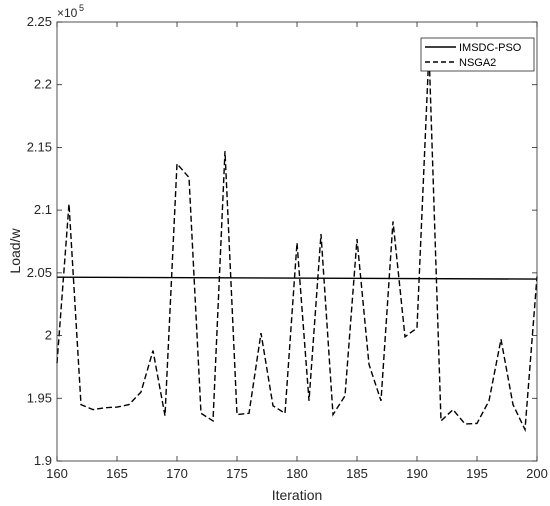 The width and height of the screenshot is (550, 506). What do you see at coordinates (117, 473) in the screenshot?
I see `x-tick-label: 165` at bounding box center [117, 473].